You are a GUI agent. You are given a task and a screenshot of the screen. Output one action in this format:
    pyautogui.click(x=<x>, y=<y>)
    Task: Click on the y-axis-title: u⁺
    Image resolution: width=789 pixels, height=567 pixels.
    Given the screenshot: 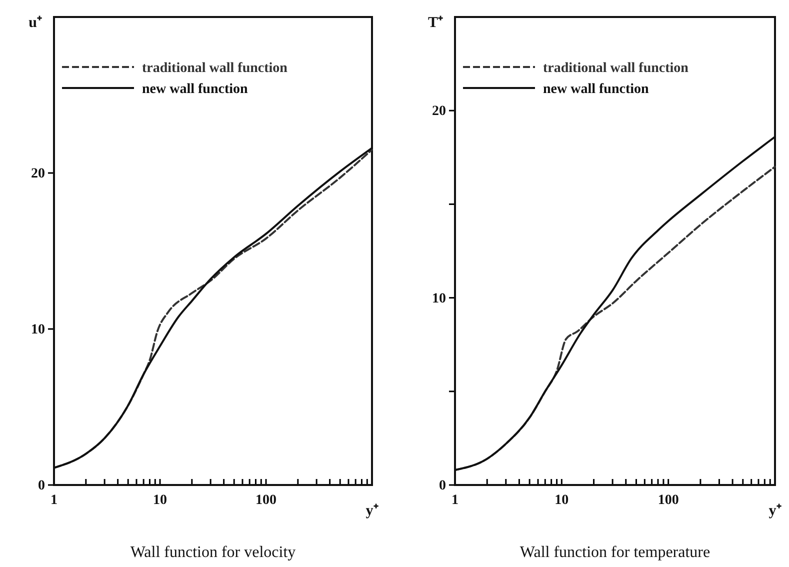 What is the action you would take?
    pyautogui.click(x=35, y=23)
    